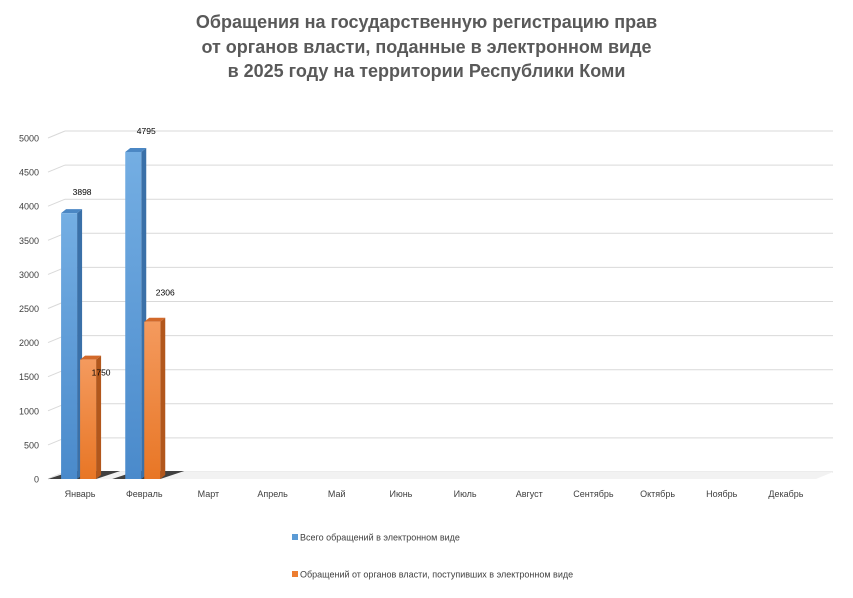 The image size is (853, 598). I want to click on y-tick-label: 500, so click(31, 445).